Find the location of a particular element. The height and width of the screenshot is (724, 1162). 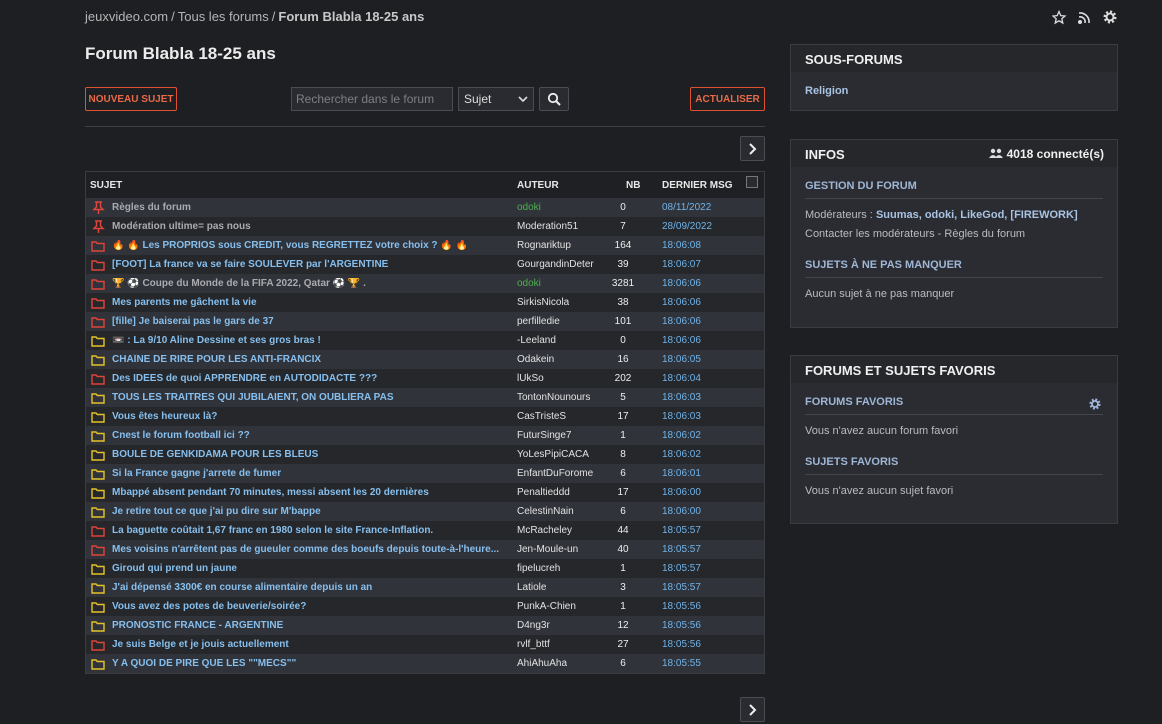

refresh-button: ACTUALISER is located at coordinates (727, 99).